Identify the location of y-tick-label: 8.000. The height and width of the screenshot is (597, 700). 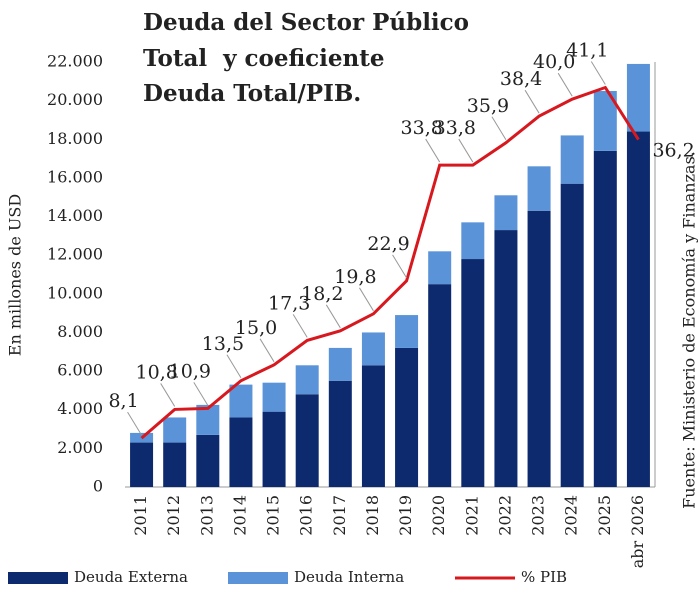
(80, 331).